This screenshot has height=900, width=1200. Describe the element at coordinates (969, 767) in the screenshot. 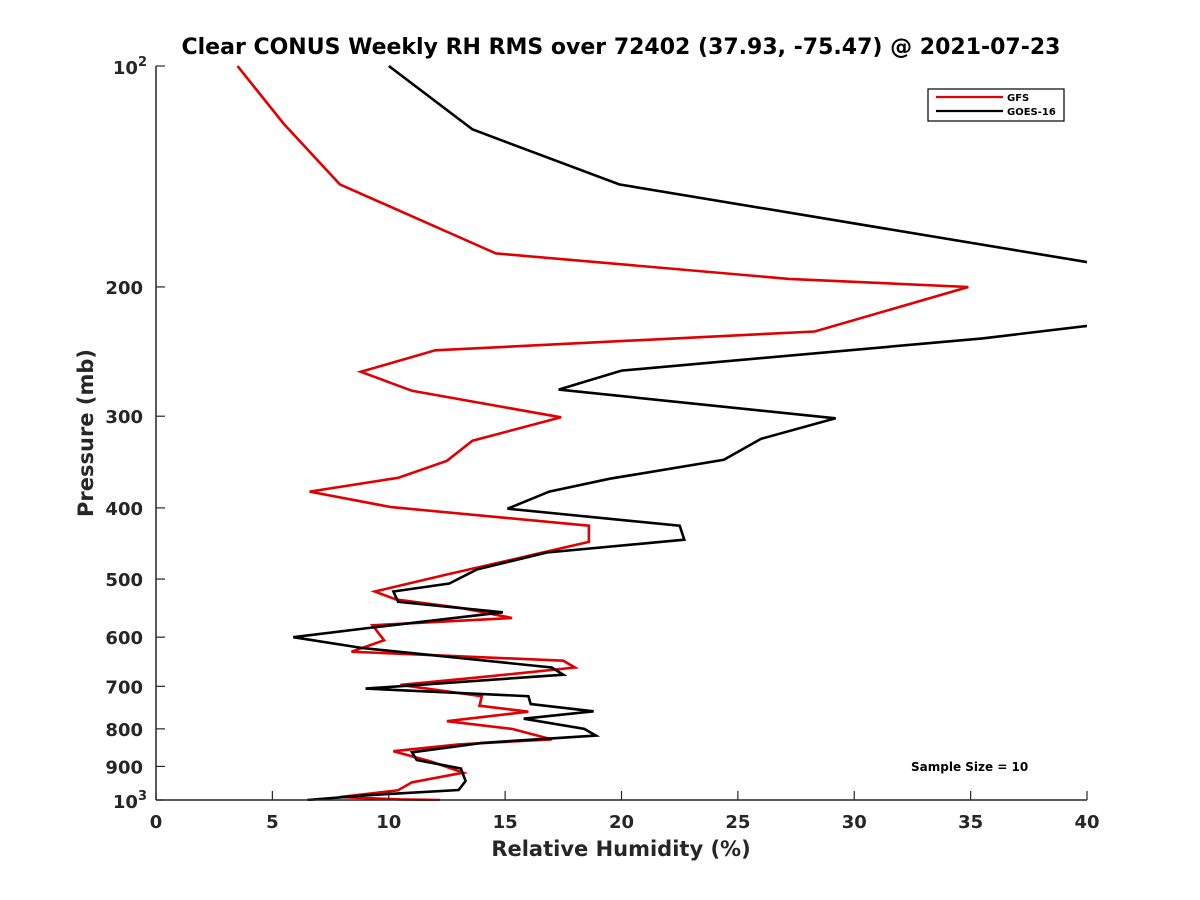

I see `sample-size-annotation: Sample Size = 10` at that location.